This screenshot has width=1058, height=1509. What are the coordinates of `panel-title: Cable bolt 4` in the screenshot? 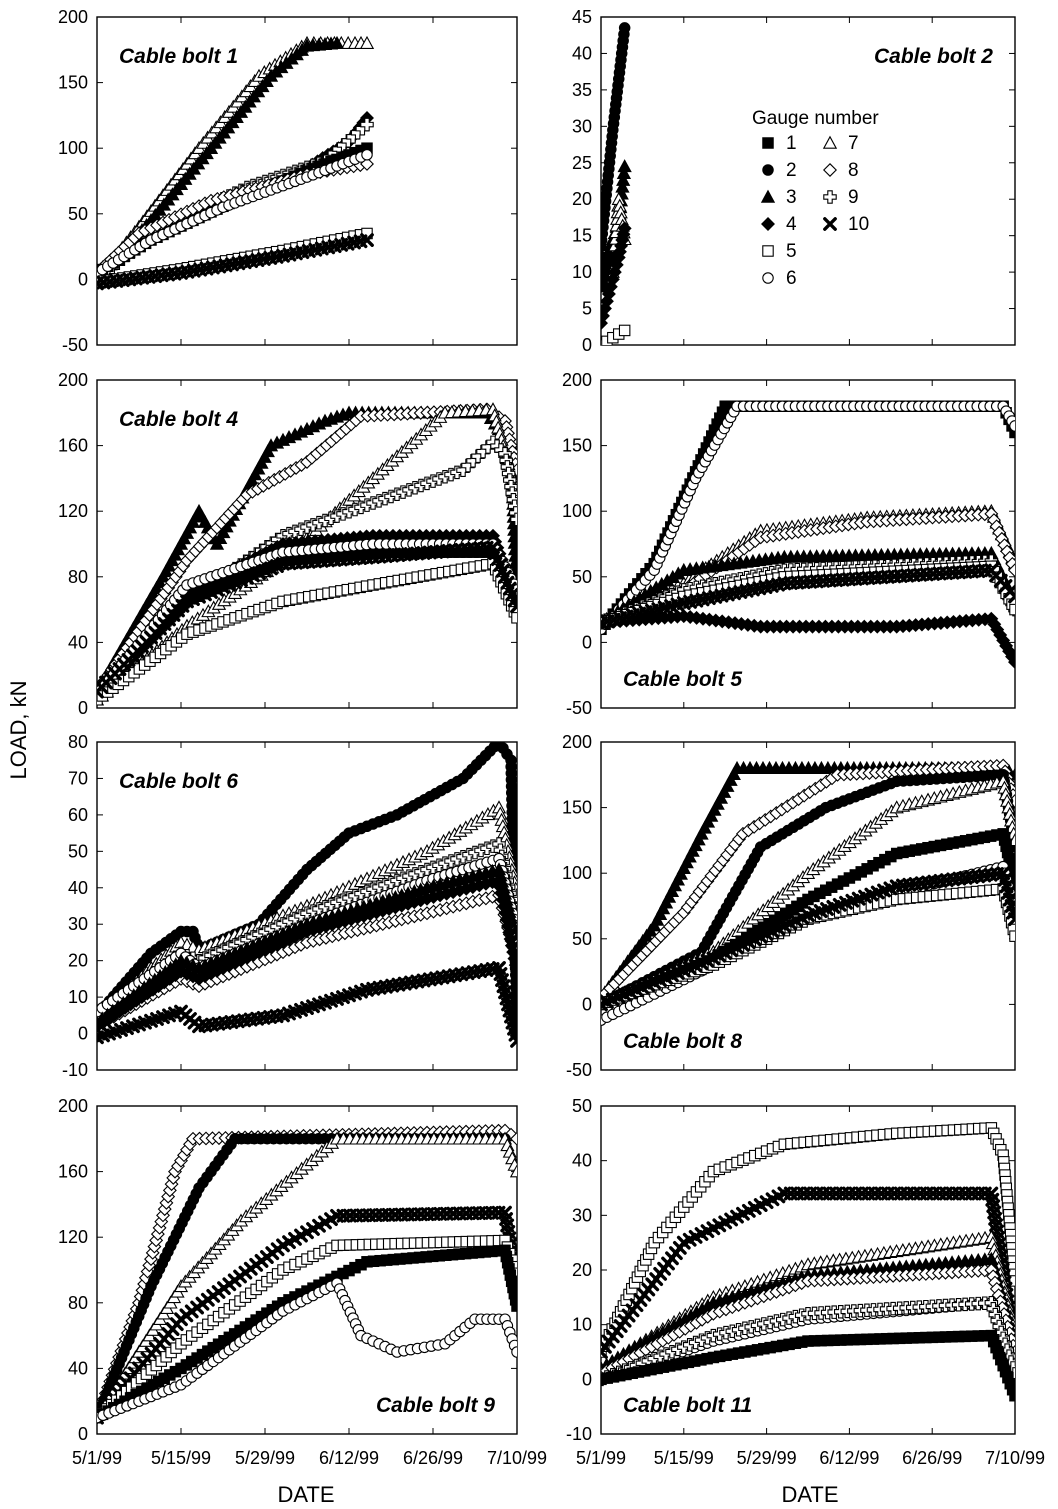 It's located at (178, 419).